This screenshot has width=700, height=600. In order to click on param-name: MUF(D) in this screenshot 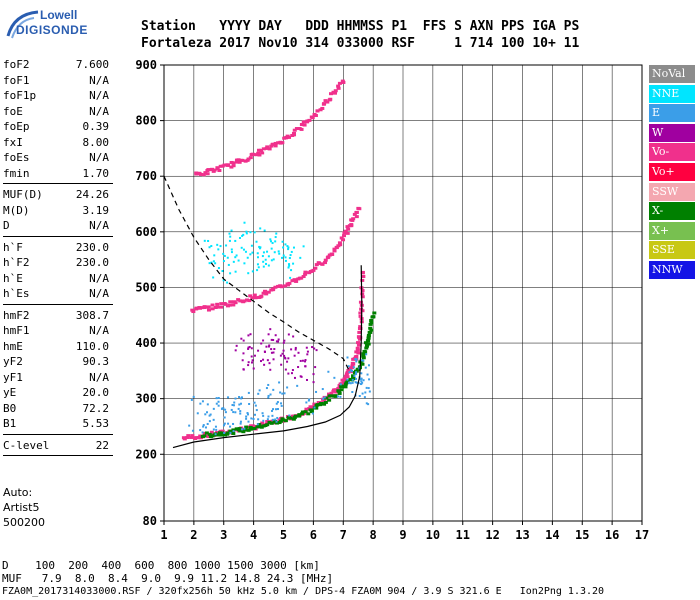, I will do `click(23, 194)`.